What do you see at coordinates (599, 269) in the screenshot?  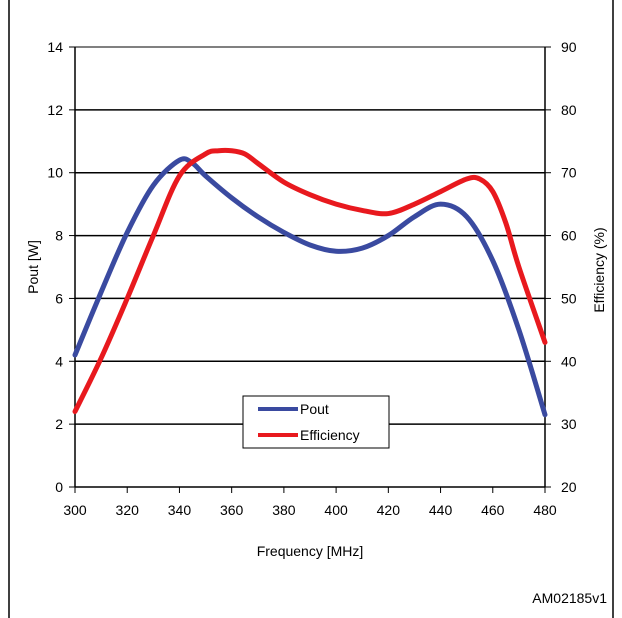 I see `y-axis-right-label: Efficiency (%)` at bounding box center [599, 269].